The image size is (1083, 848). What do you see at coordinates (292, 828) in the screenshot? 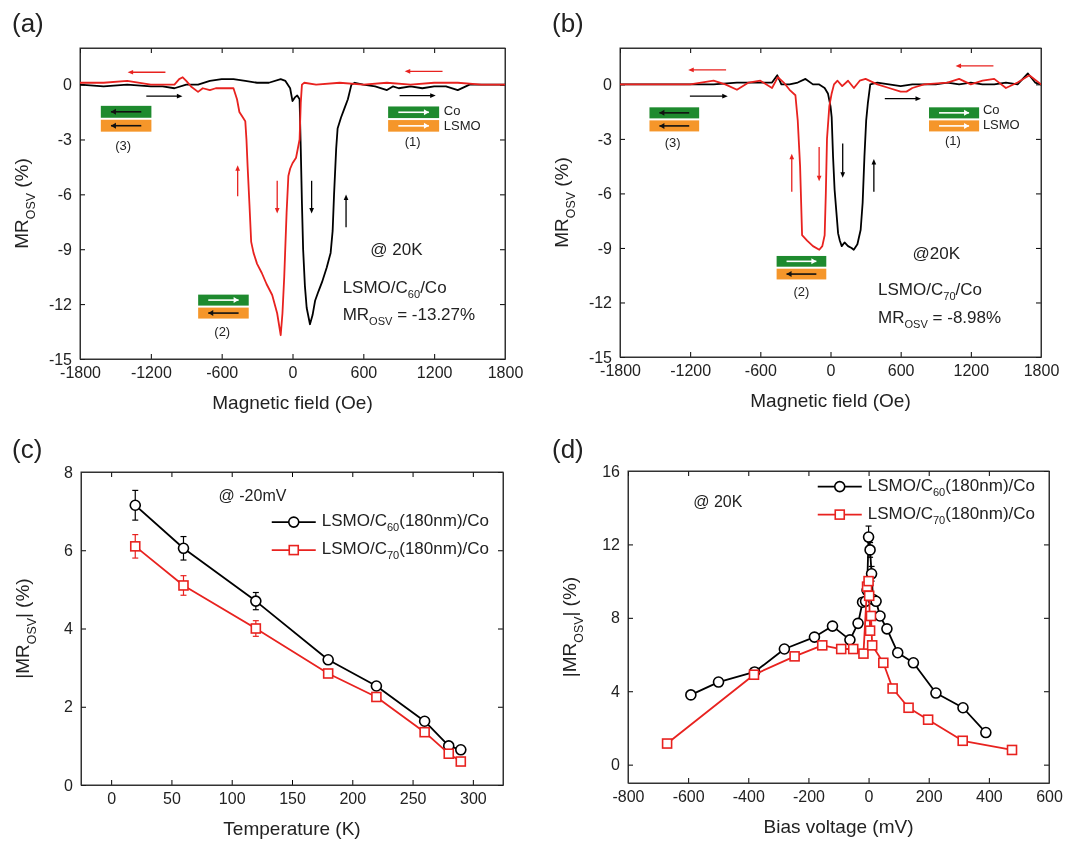
I see `x-axis-title: Temperature (K)` at bounding box center [292, 828].